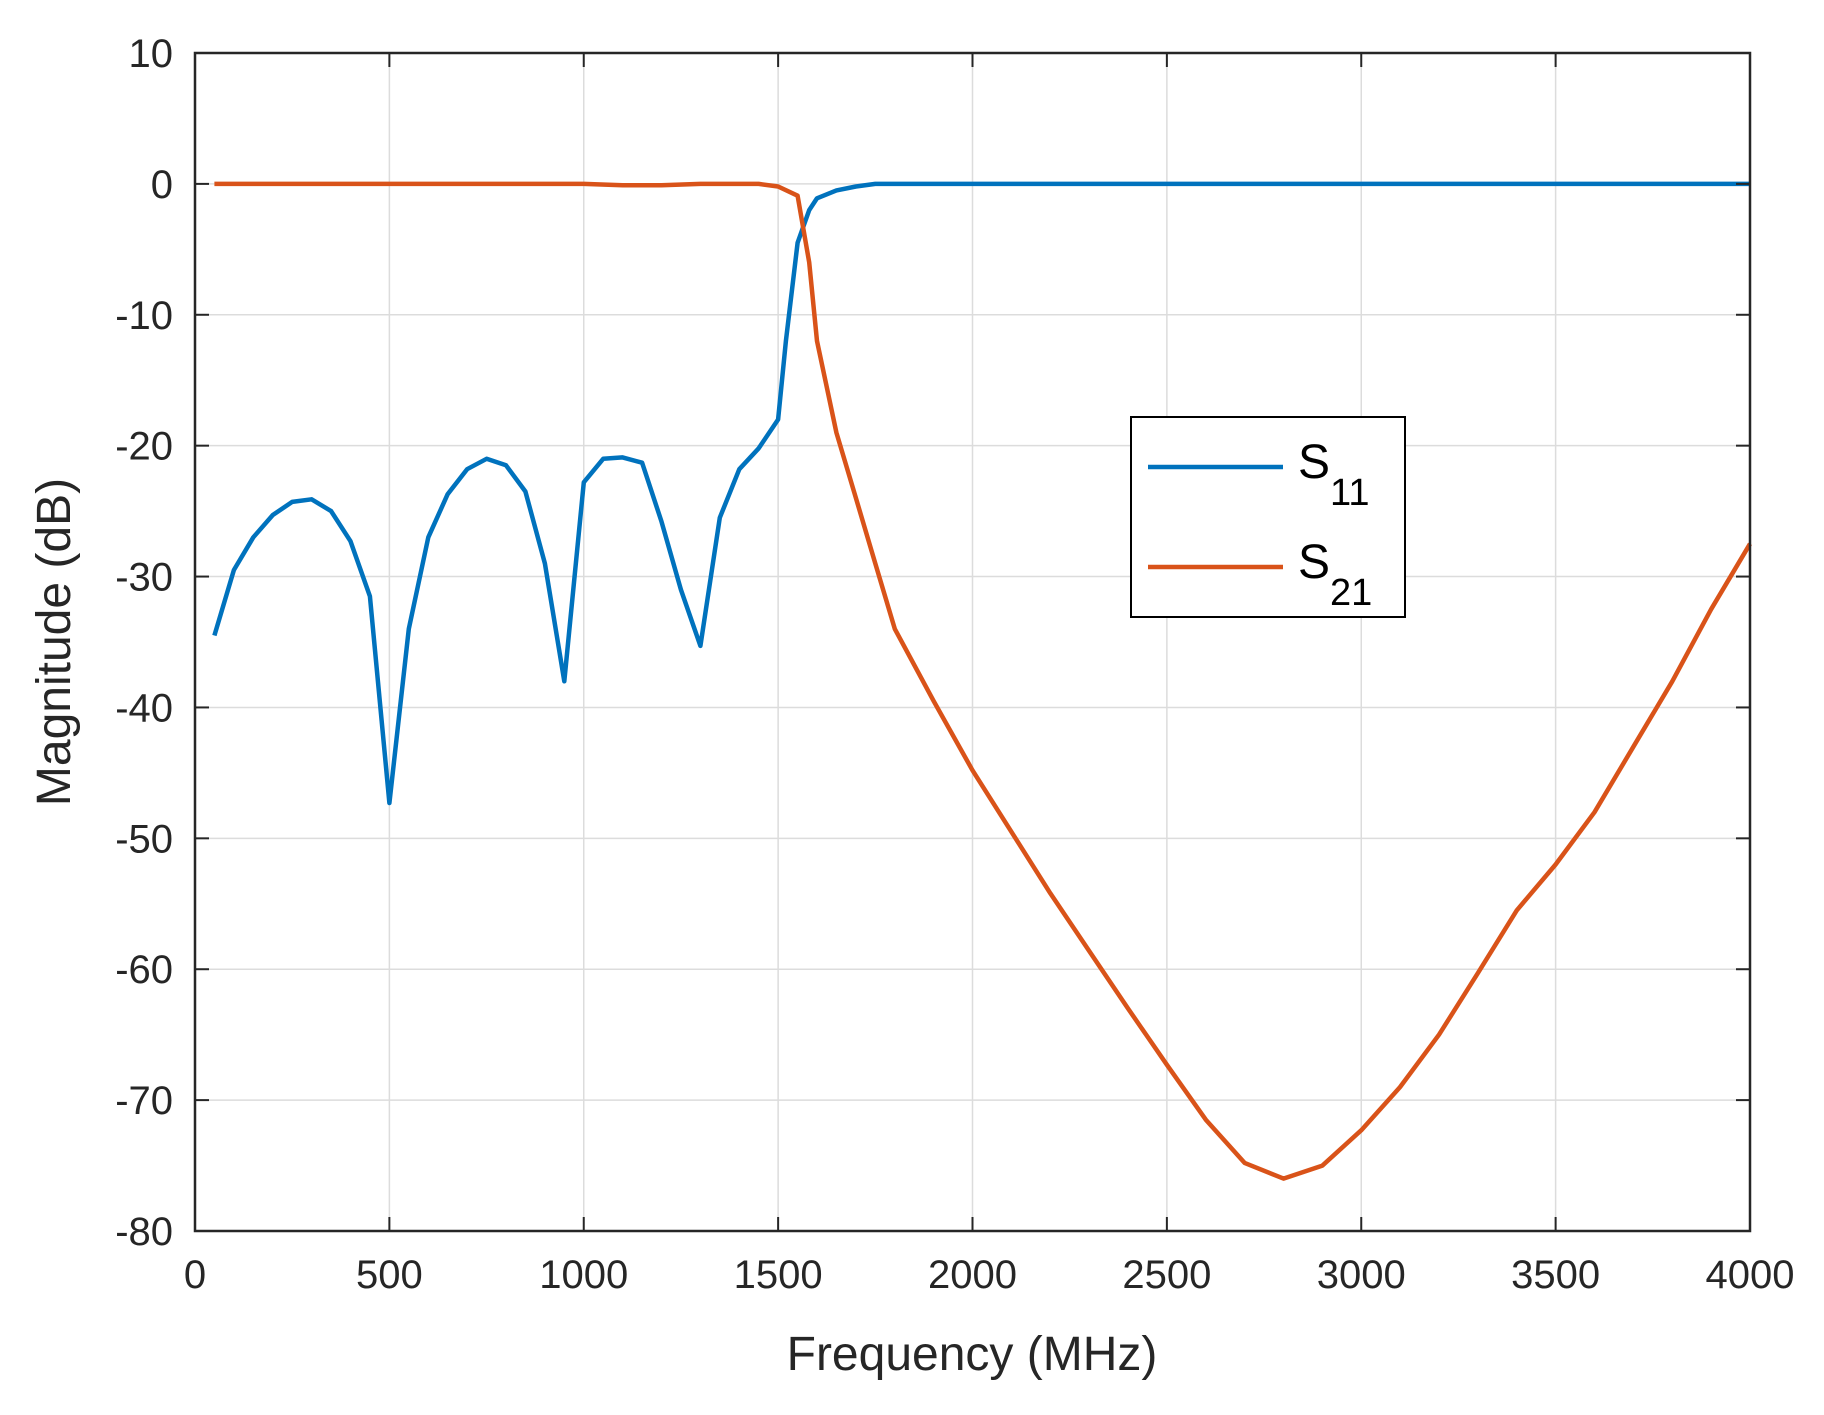 Image resolution: width=1824 pixels, height=1415 pixels. Describe the element at coordinates (195, 1275) in the screenshot. I see `x-tick-label-0: 0` at that location.